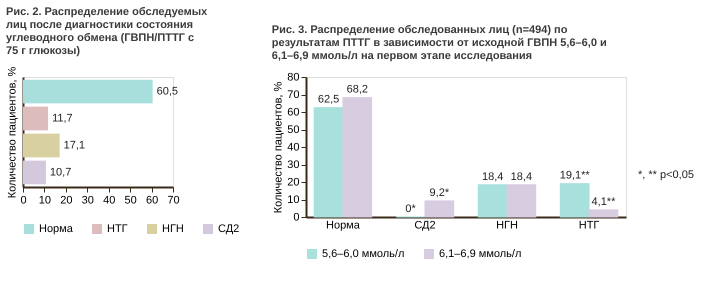 The height and width of the screenshot is (307, 720). What do you see at coordinates (293, 112) in the screenshot?
I see `y-tick-label: 60` at bounding box center [293, 112].